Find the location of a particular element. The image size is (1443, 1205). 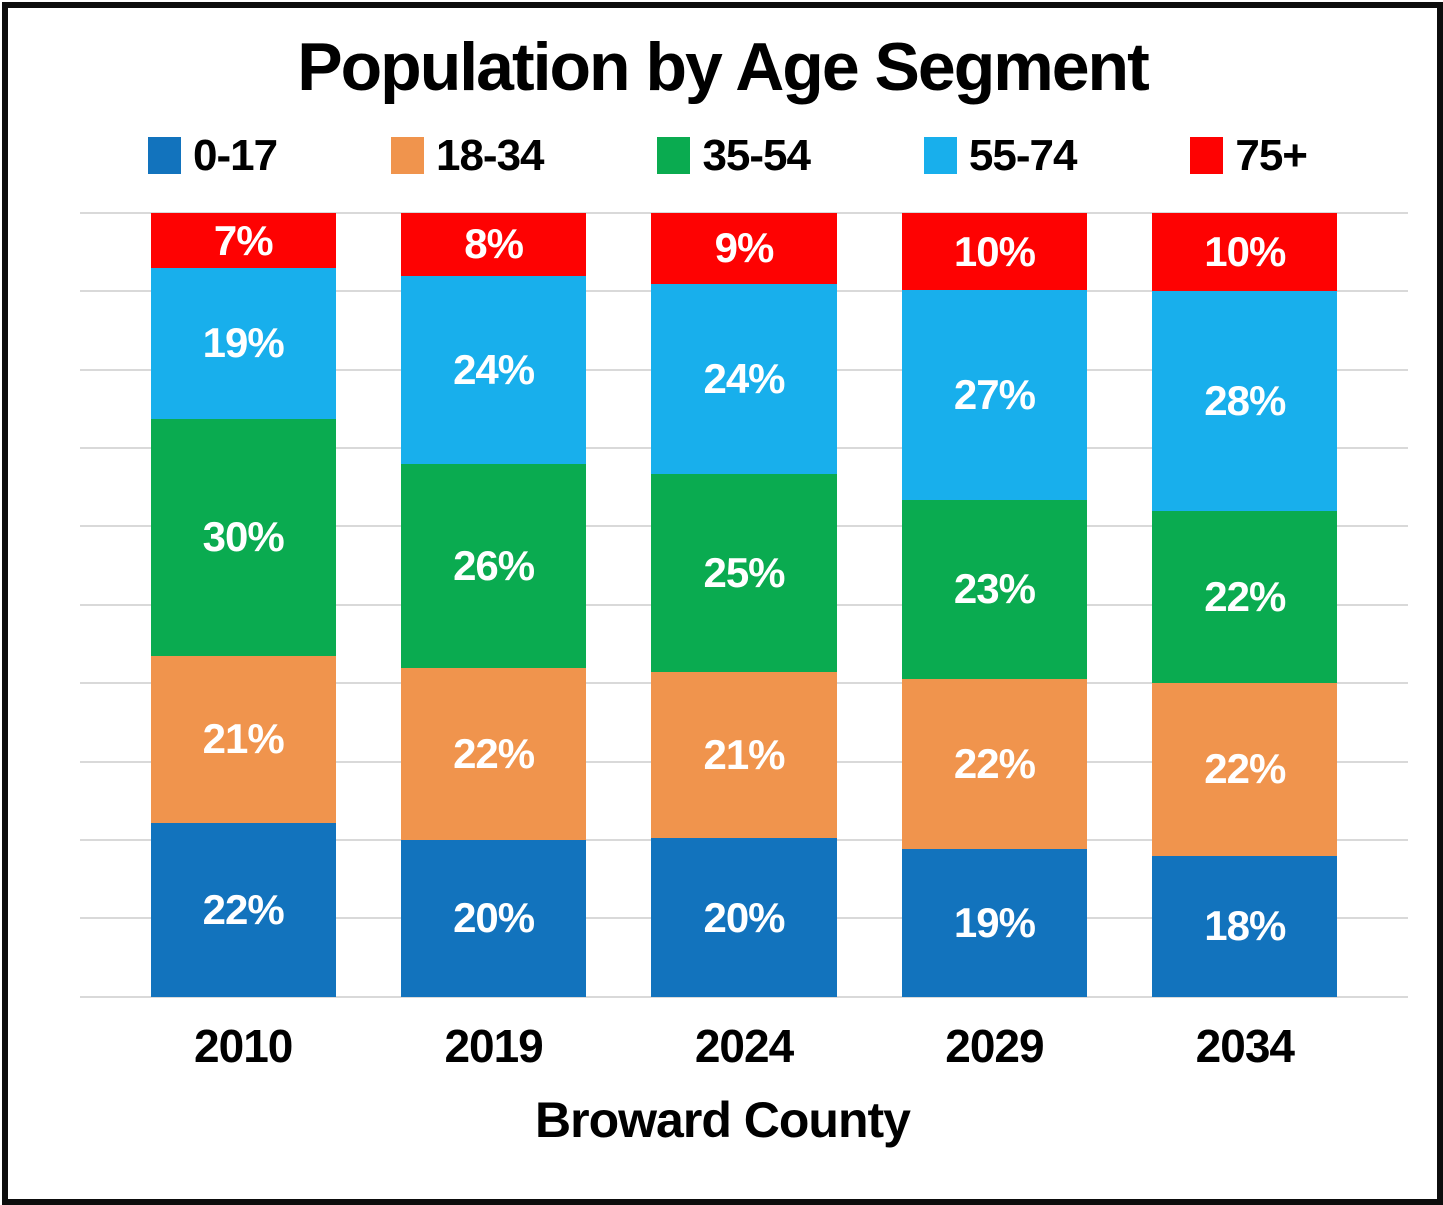

bar-slot-2029: 19% 22% 23% 27% 10% is located at coordinates (994, 604).